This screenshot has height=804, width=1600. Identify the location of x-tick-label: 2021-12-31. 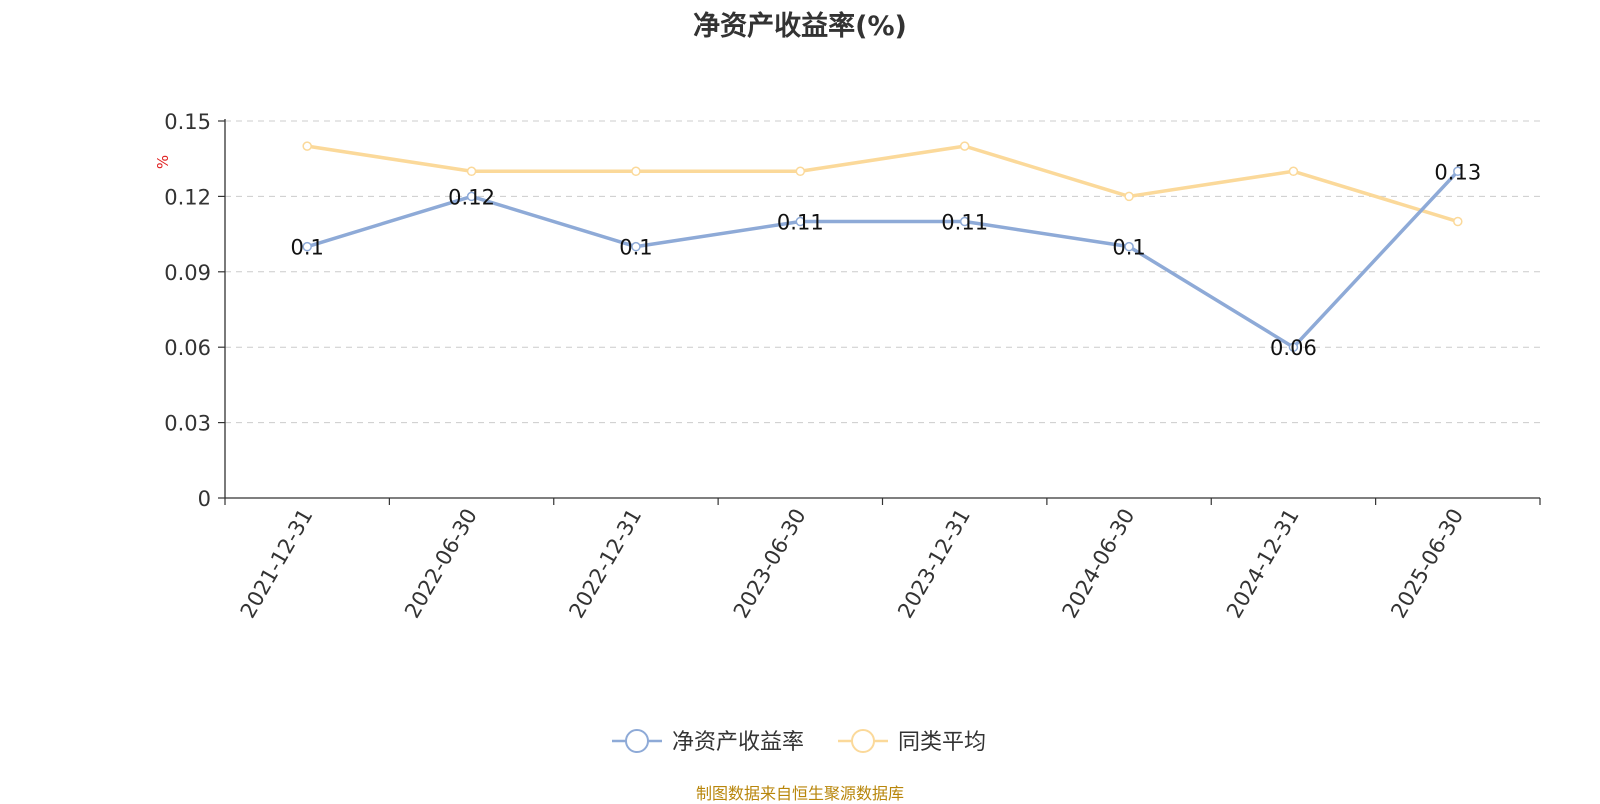
(277, 564).